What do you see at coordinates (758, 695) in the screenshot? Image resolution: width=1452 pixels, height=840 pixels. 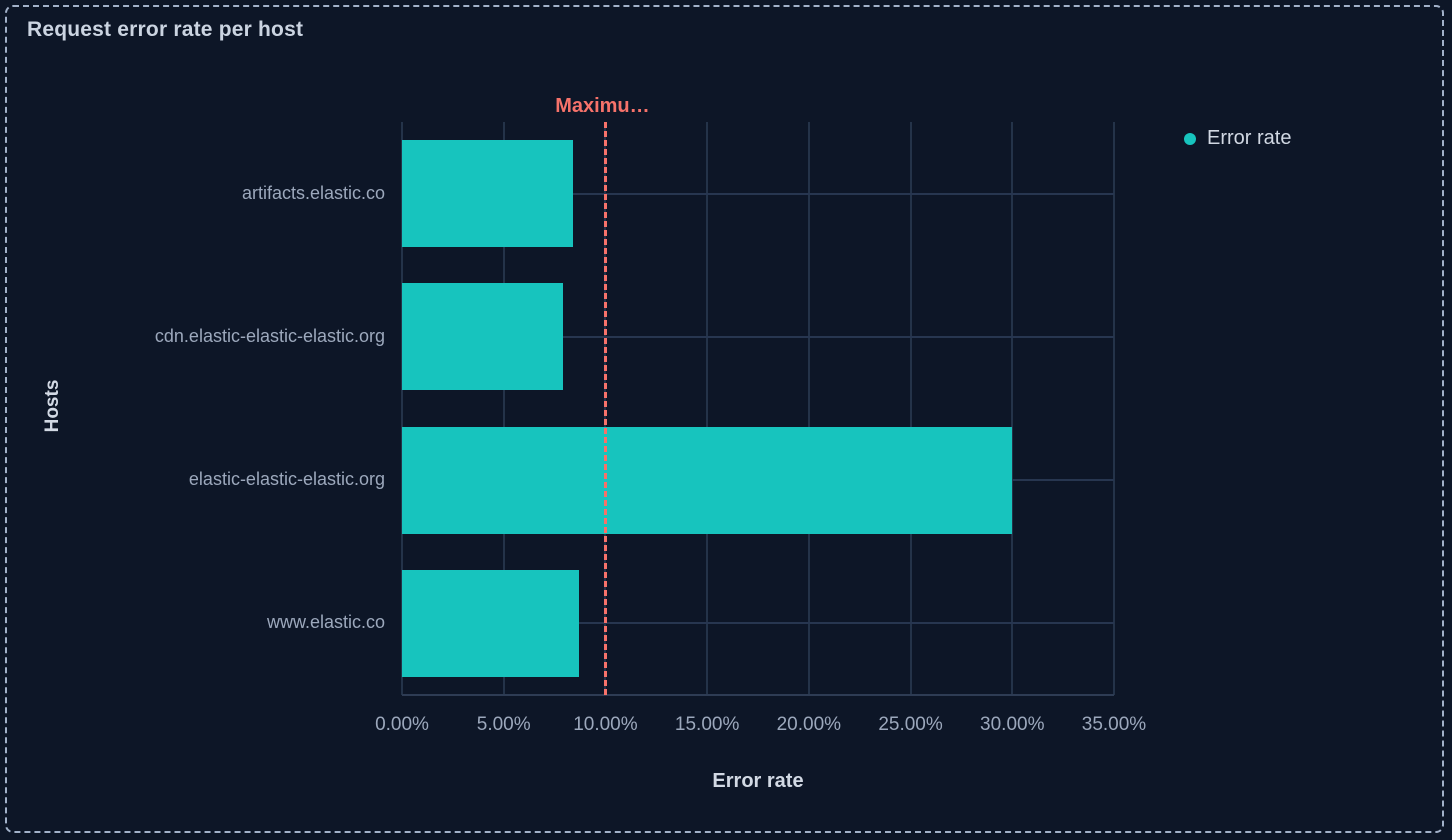 I see `x-axis-line` at bounding box center [758, 695].